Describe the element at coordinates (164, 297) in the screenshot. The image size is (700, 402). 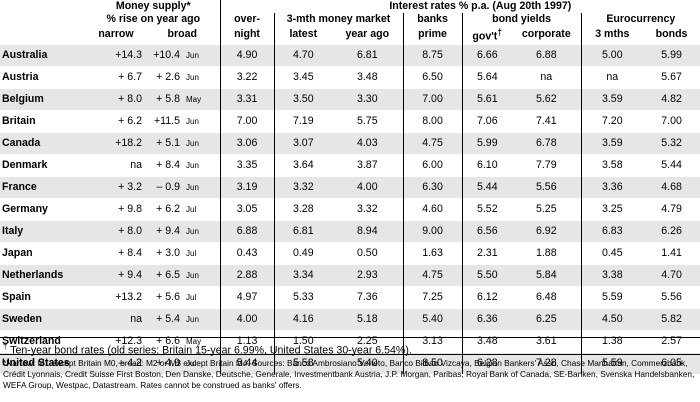
I see `cell-broad: + 5.6` at that location.